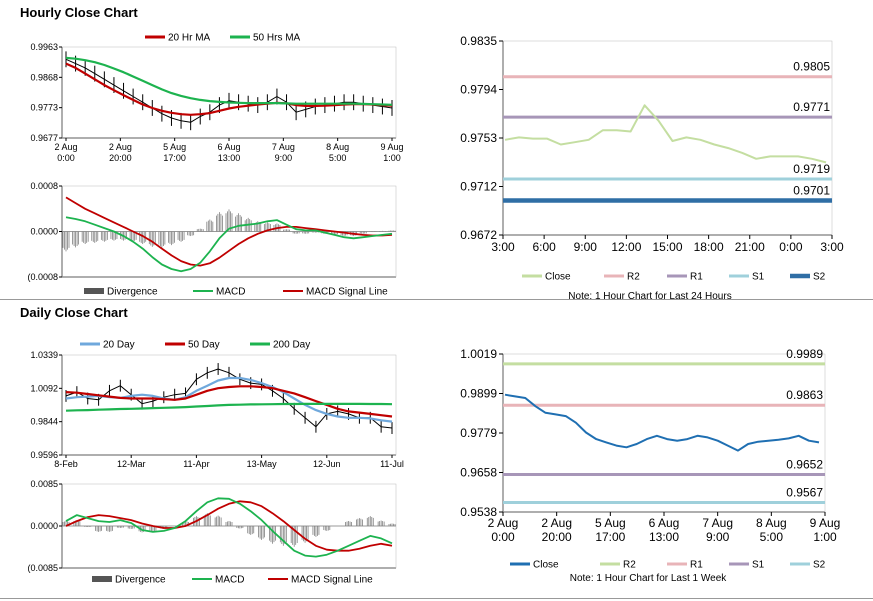 This screenshot has width=873, height=601. What do you see at coordinates (811, 67) in the screenshot?
I see `hourly_levels-level-label-r2: 0.9805` at bounding box center [811, 67].